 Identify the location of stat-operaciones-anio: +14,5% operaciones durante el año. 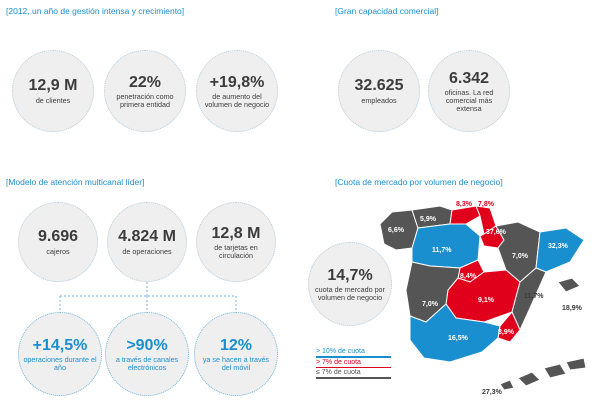
(60, 354).